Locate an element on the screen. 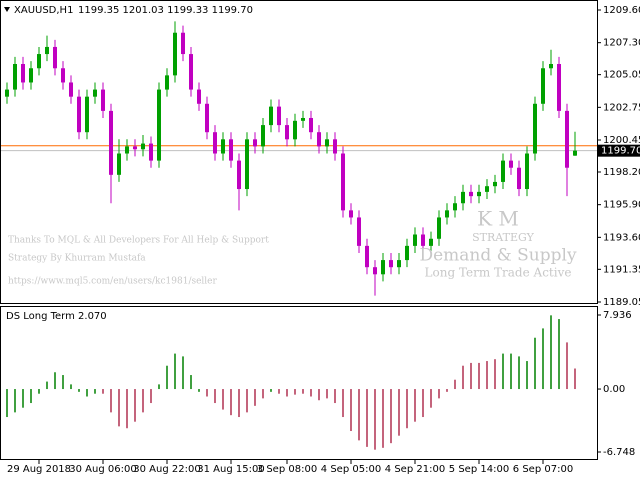 This screenshot has width=640, height=480. price-tag-label: 1199.70 is located at coordinates (620, 151).